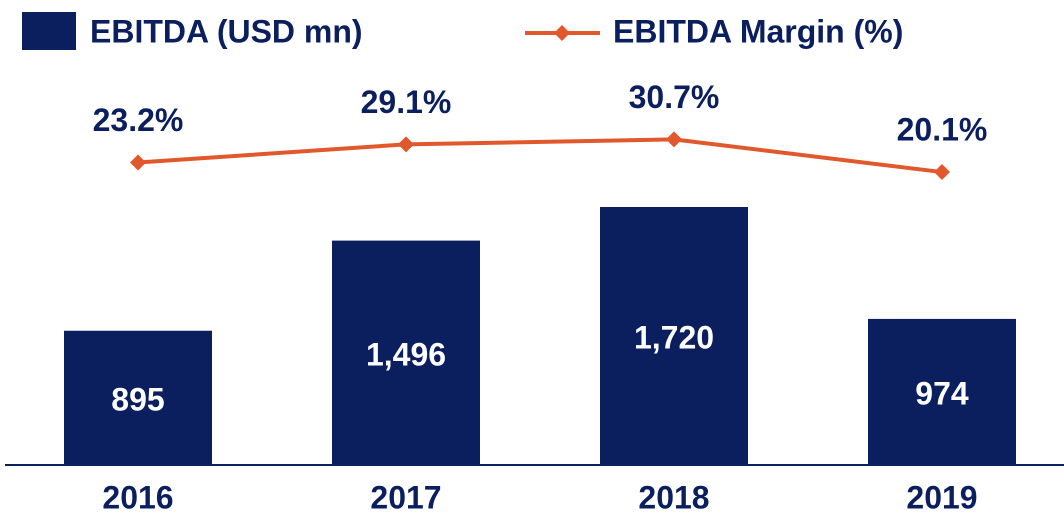 This screenshot has height=521, width=1064. What do you see at coordinates (941, 497) in the screenshot?
I see `x-tick-label: 2019` at bounding box center [941, 497].